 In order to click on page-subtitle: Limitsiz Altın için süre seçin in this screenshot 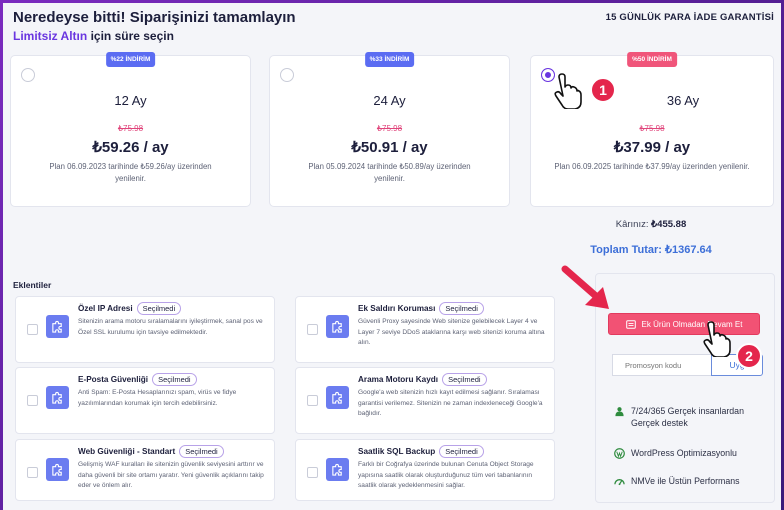, I will do `click(93, 36)`.